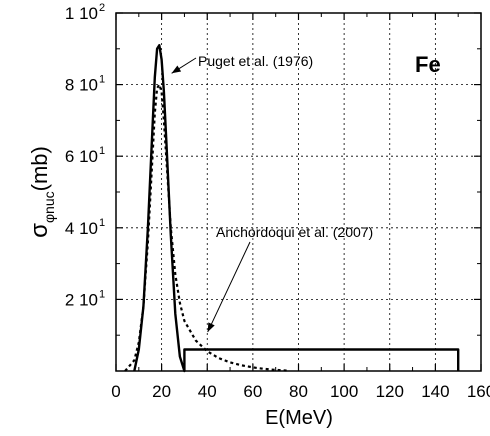  I want to click on y-tick-label: 4 10, so click(81, 228).